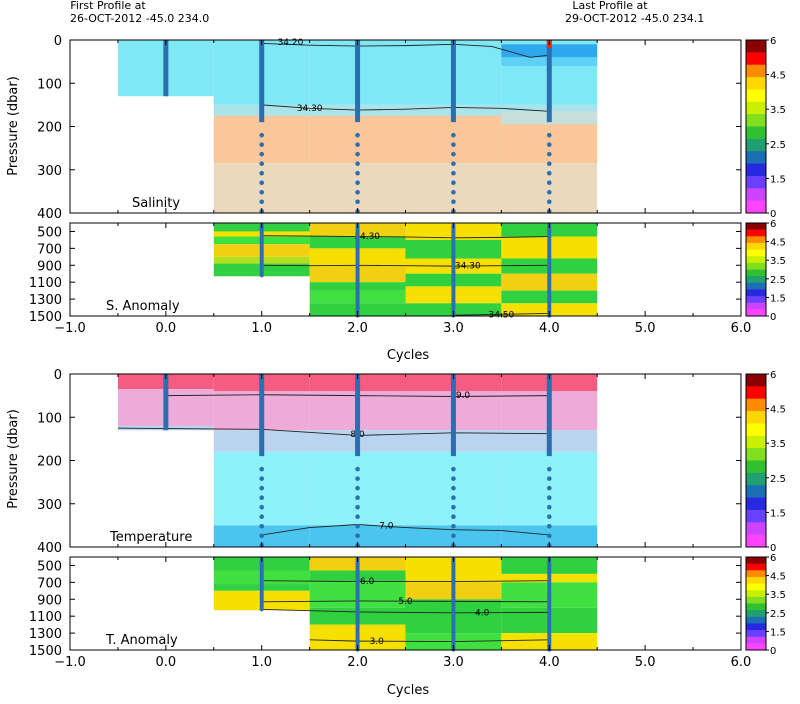 Image resolution: width=800 pixels, height=704 pixels. What do you see at coordinates (468, 267) in the screenshot?
I see `salanom-contour-2-label: 34.30` at bounding box center [468, 267].